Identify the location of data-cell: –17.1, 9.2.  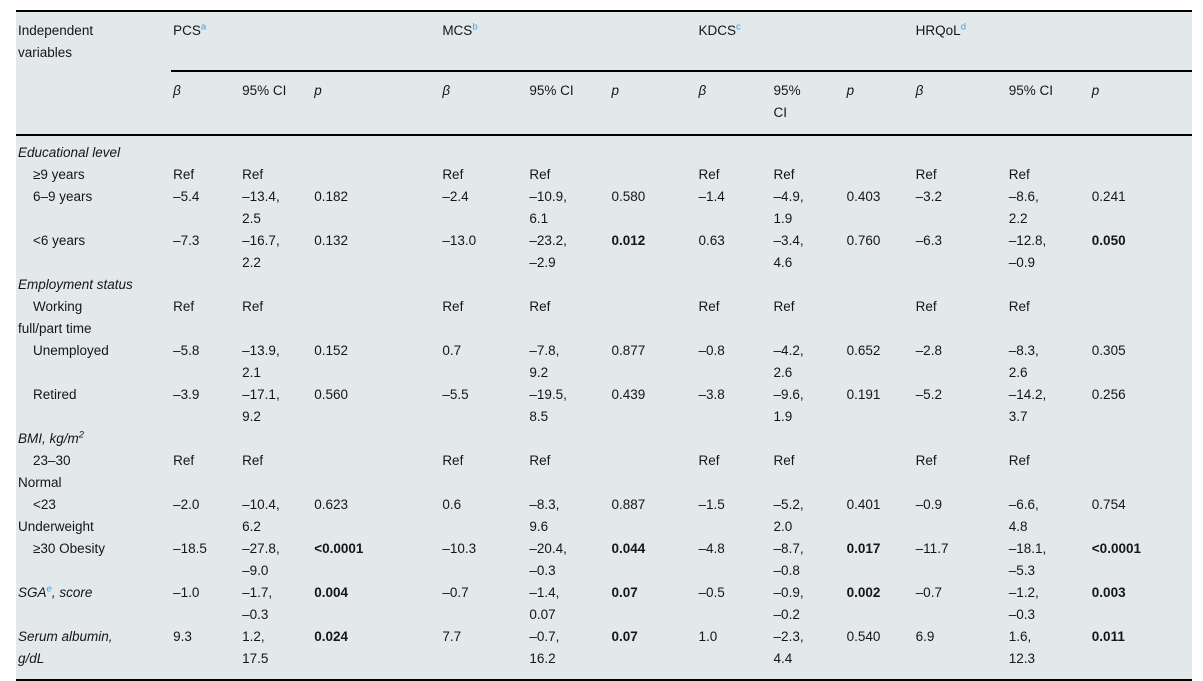
(261, 405).